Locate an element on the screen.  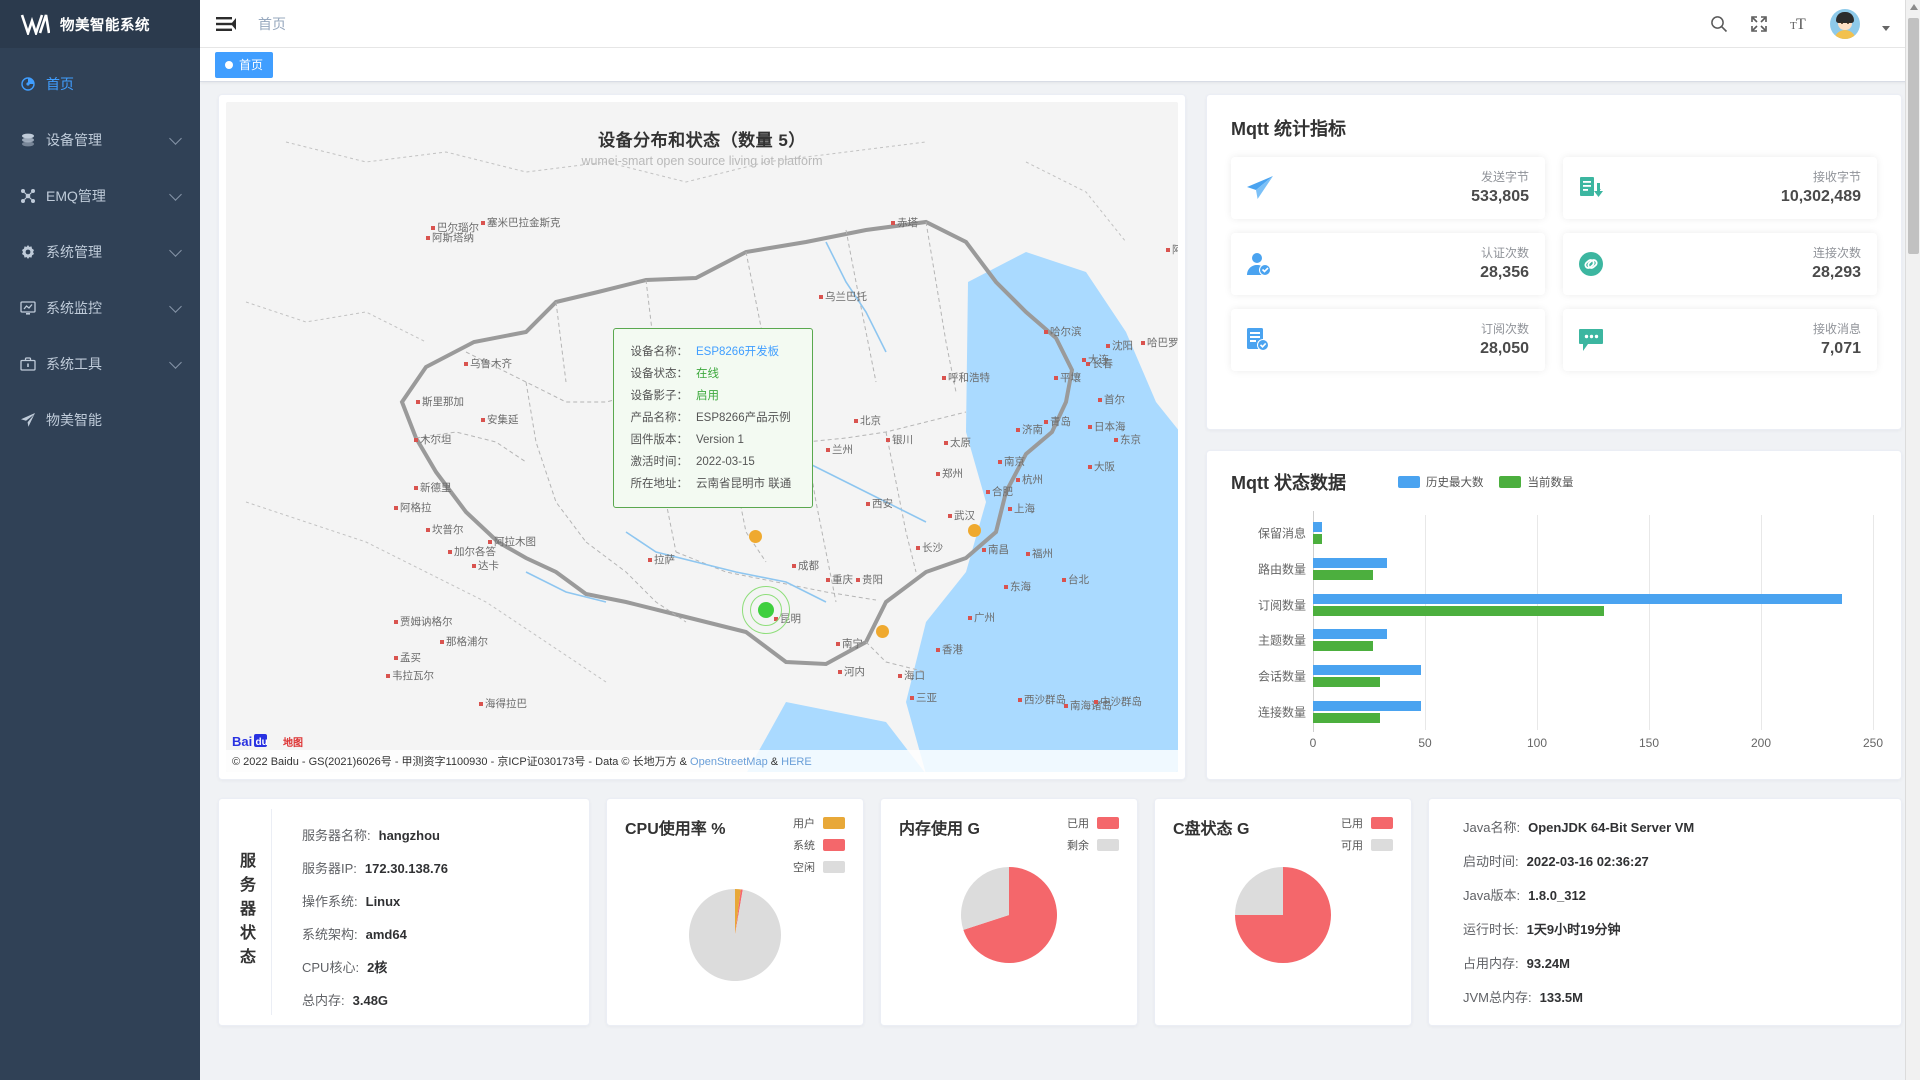
legend-swatch is located at coordinates (1408, 482).